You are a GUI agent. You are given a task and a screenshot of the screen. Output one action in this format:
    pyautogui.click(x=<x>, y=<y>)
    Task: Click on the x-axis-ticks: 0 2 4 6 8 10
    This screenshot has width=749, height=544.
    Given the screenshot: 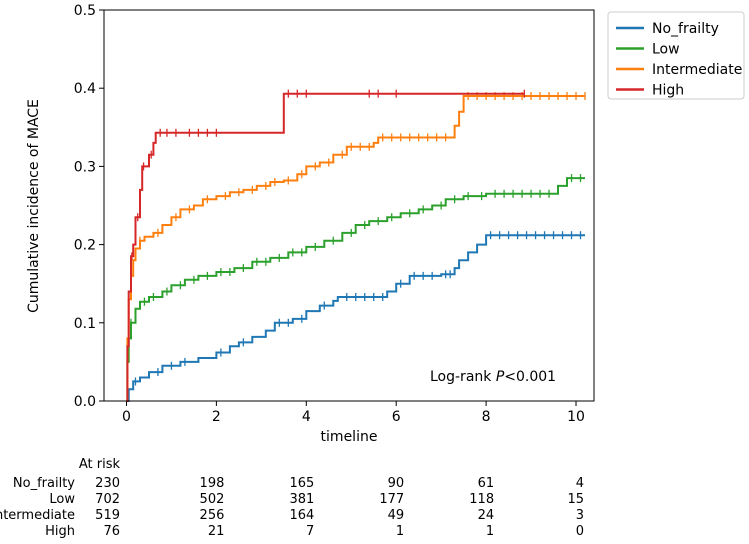 What is the action you would take?
    pyautogui.click(x=353, y=413)
    